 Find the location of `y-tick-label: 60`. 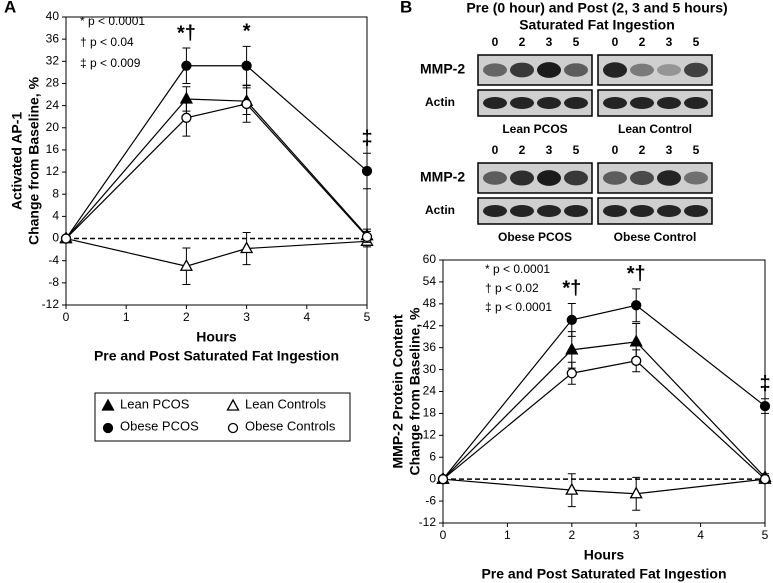

y-tick-label: 60 is located at coordinates (430, 259).